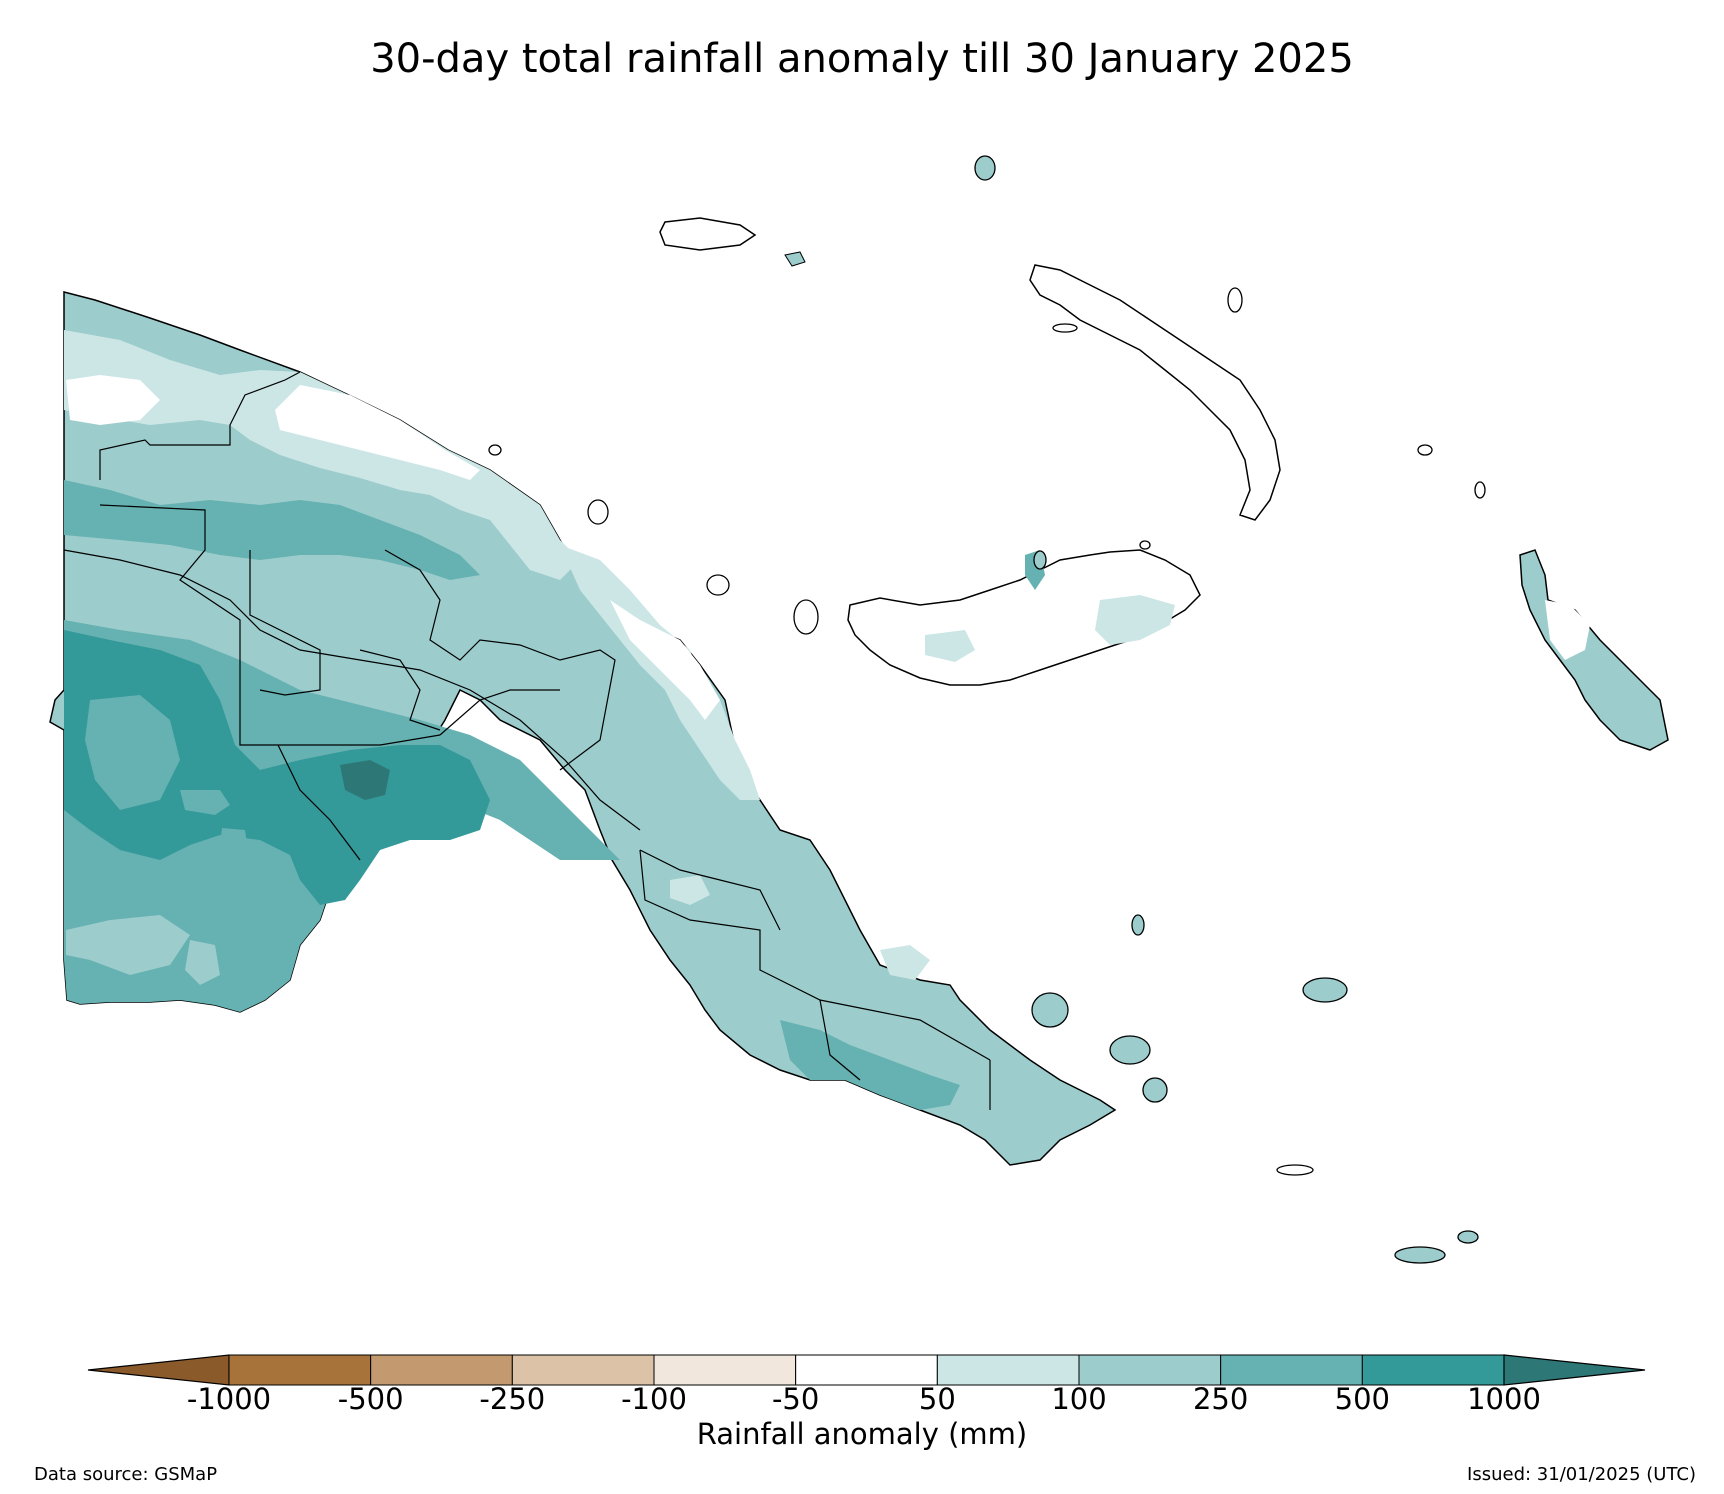 The height and width of the screenshot is (1494, 1724). I want to click on anomaly-zone-100-250-south-patch, so click(202, 962).